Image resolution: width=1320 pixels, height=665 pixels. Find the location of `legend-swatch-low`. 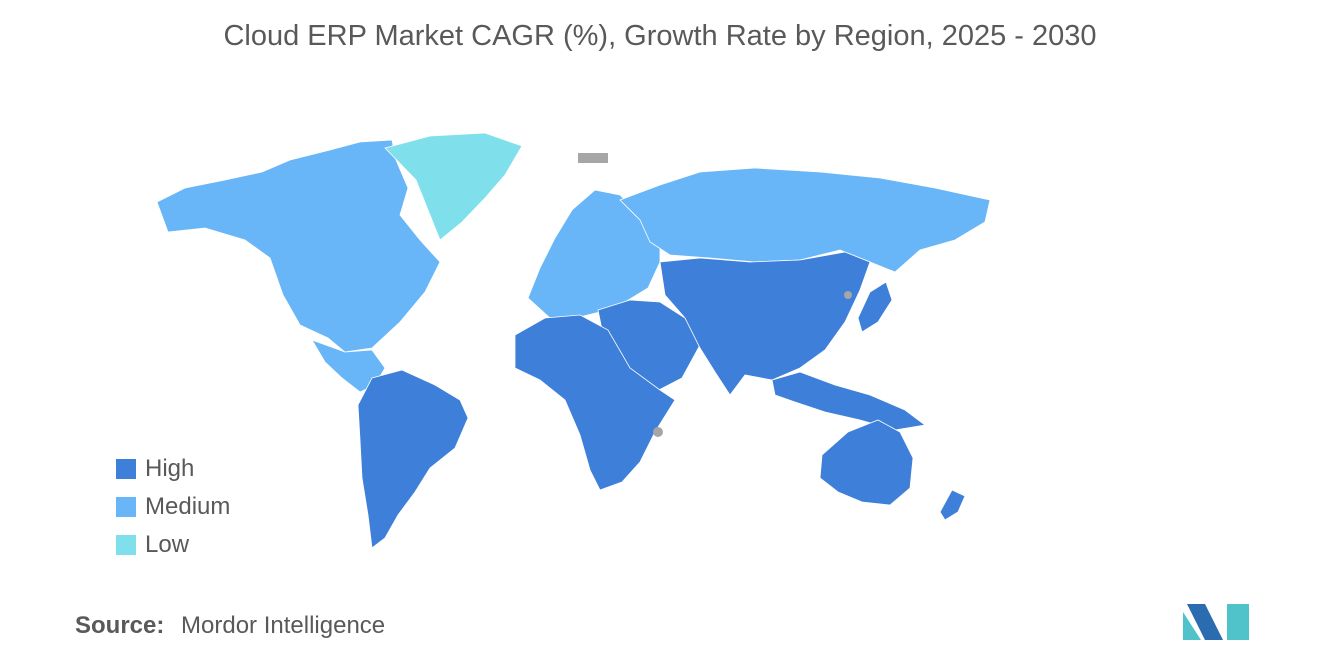

legend-swatch-low is located at coordinates (126, 545).